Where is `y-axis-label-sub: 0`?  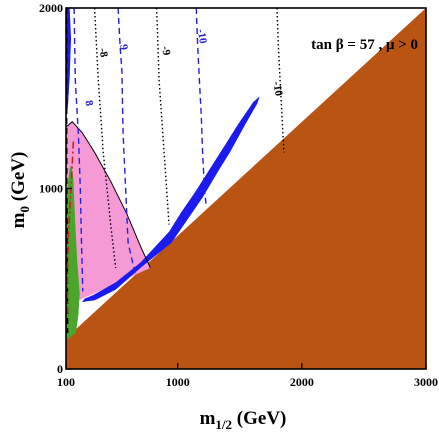
y-axis-label-sub: 0 is located at coordinates (24, 209).